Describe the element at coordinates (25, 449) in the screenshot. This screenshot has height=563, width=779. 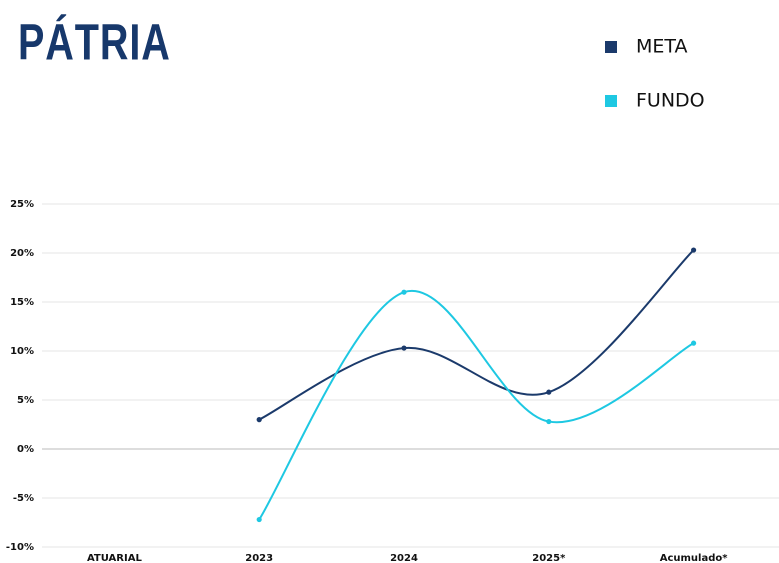
I see `y-tick-label: 0%` at that location.